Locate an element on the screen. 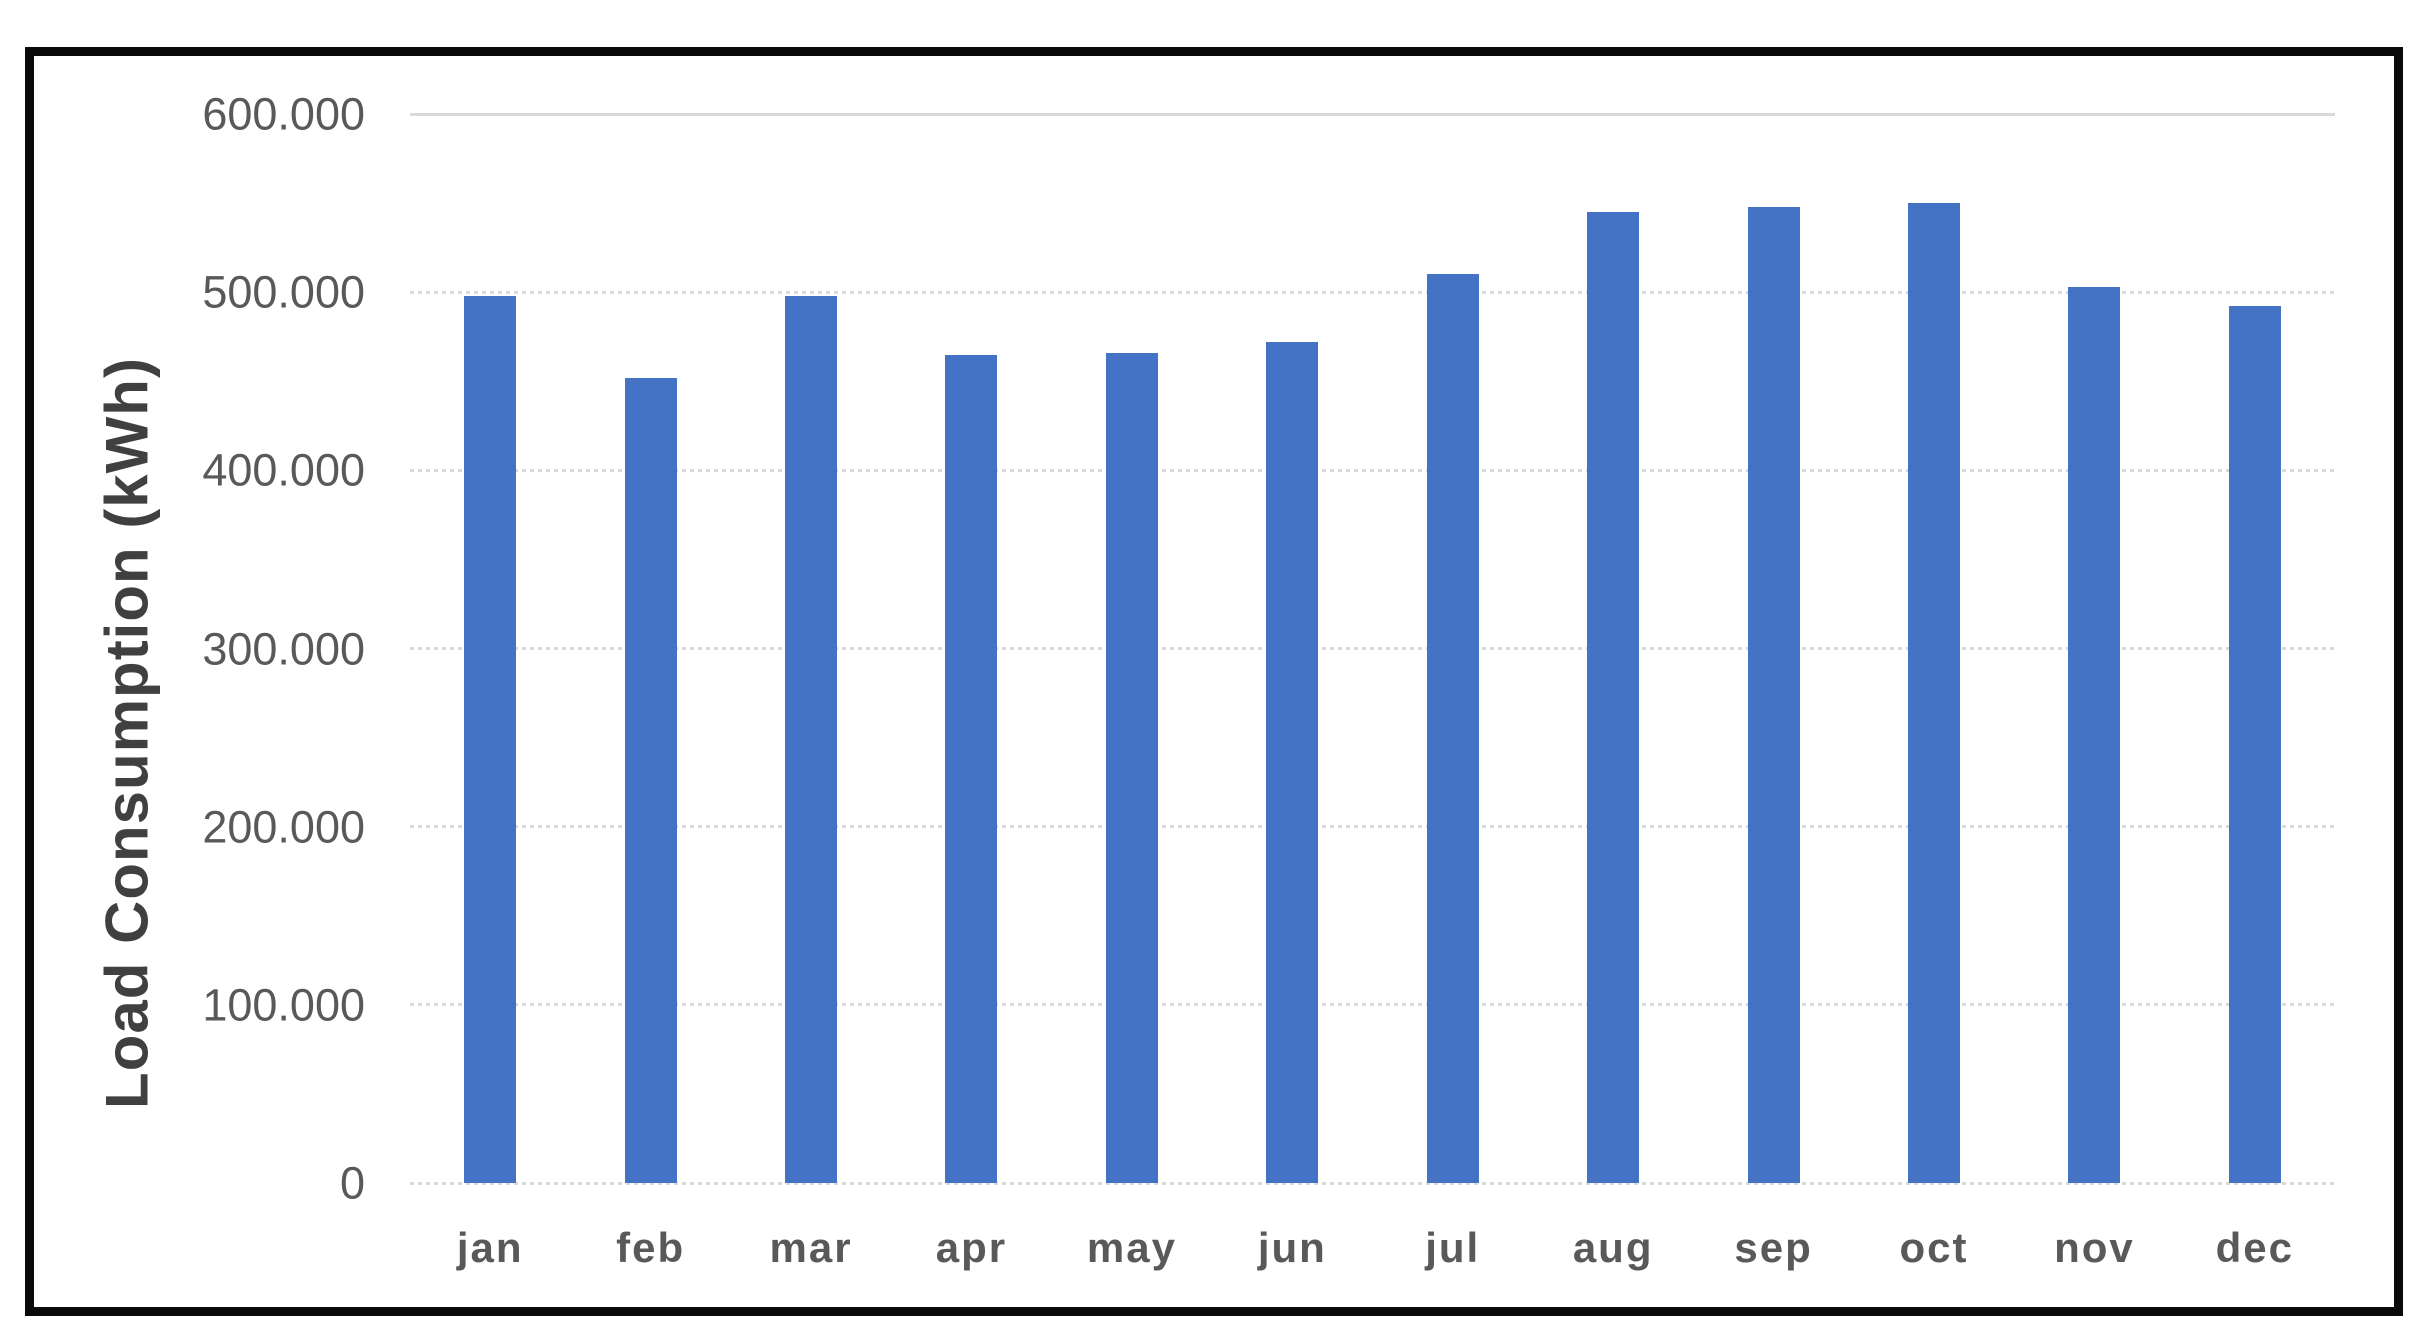  bar-slot-jun is located at coordinates (1292, 648).